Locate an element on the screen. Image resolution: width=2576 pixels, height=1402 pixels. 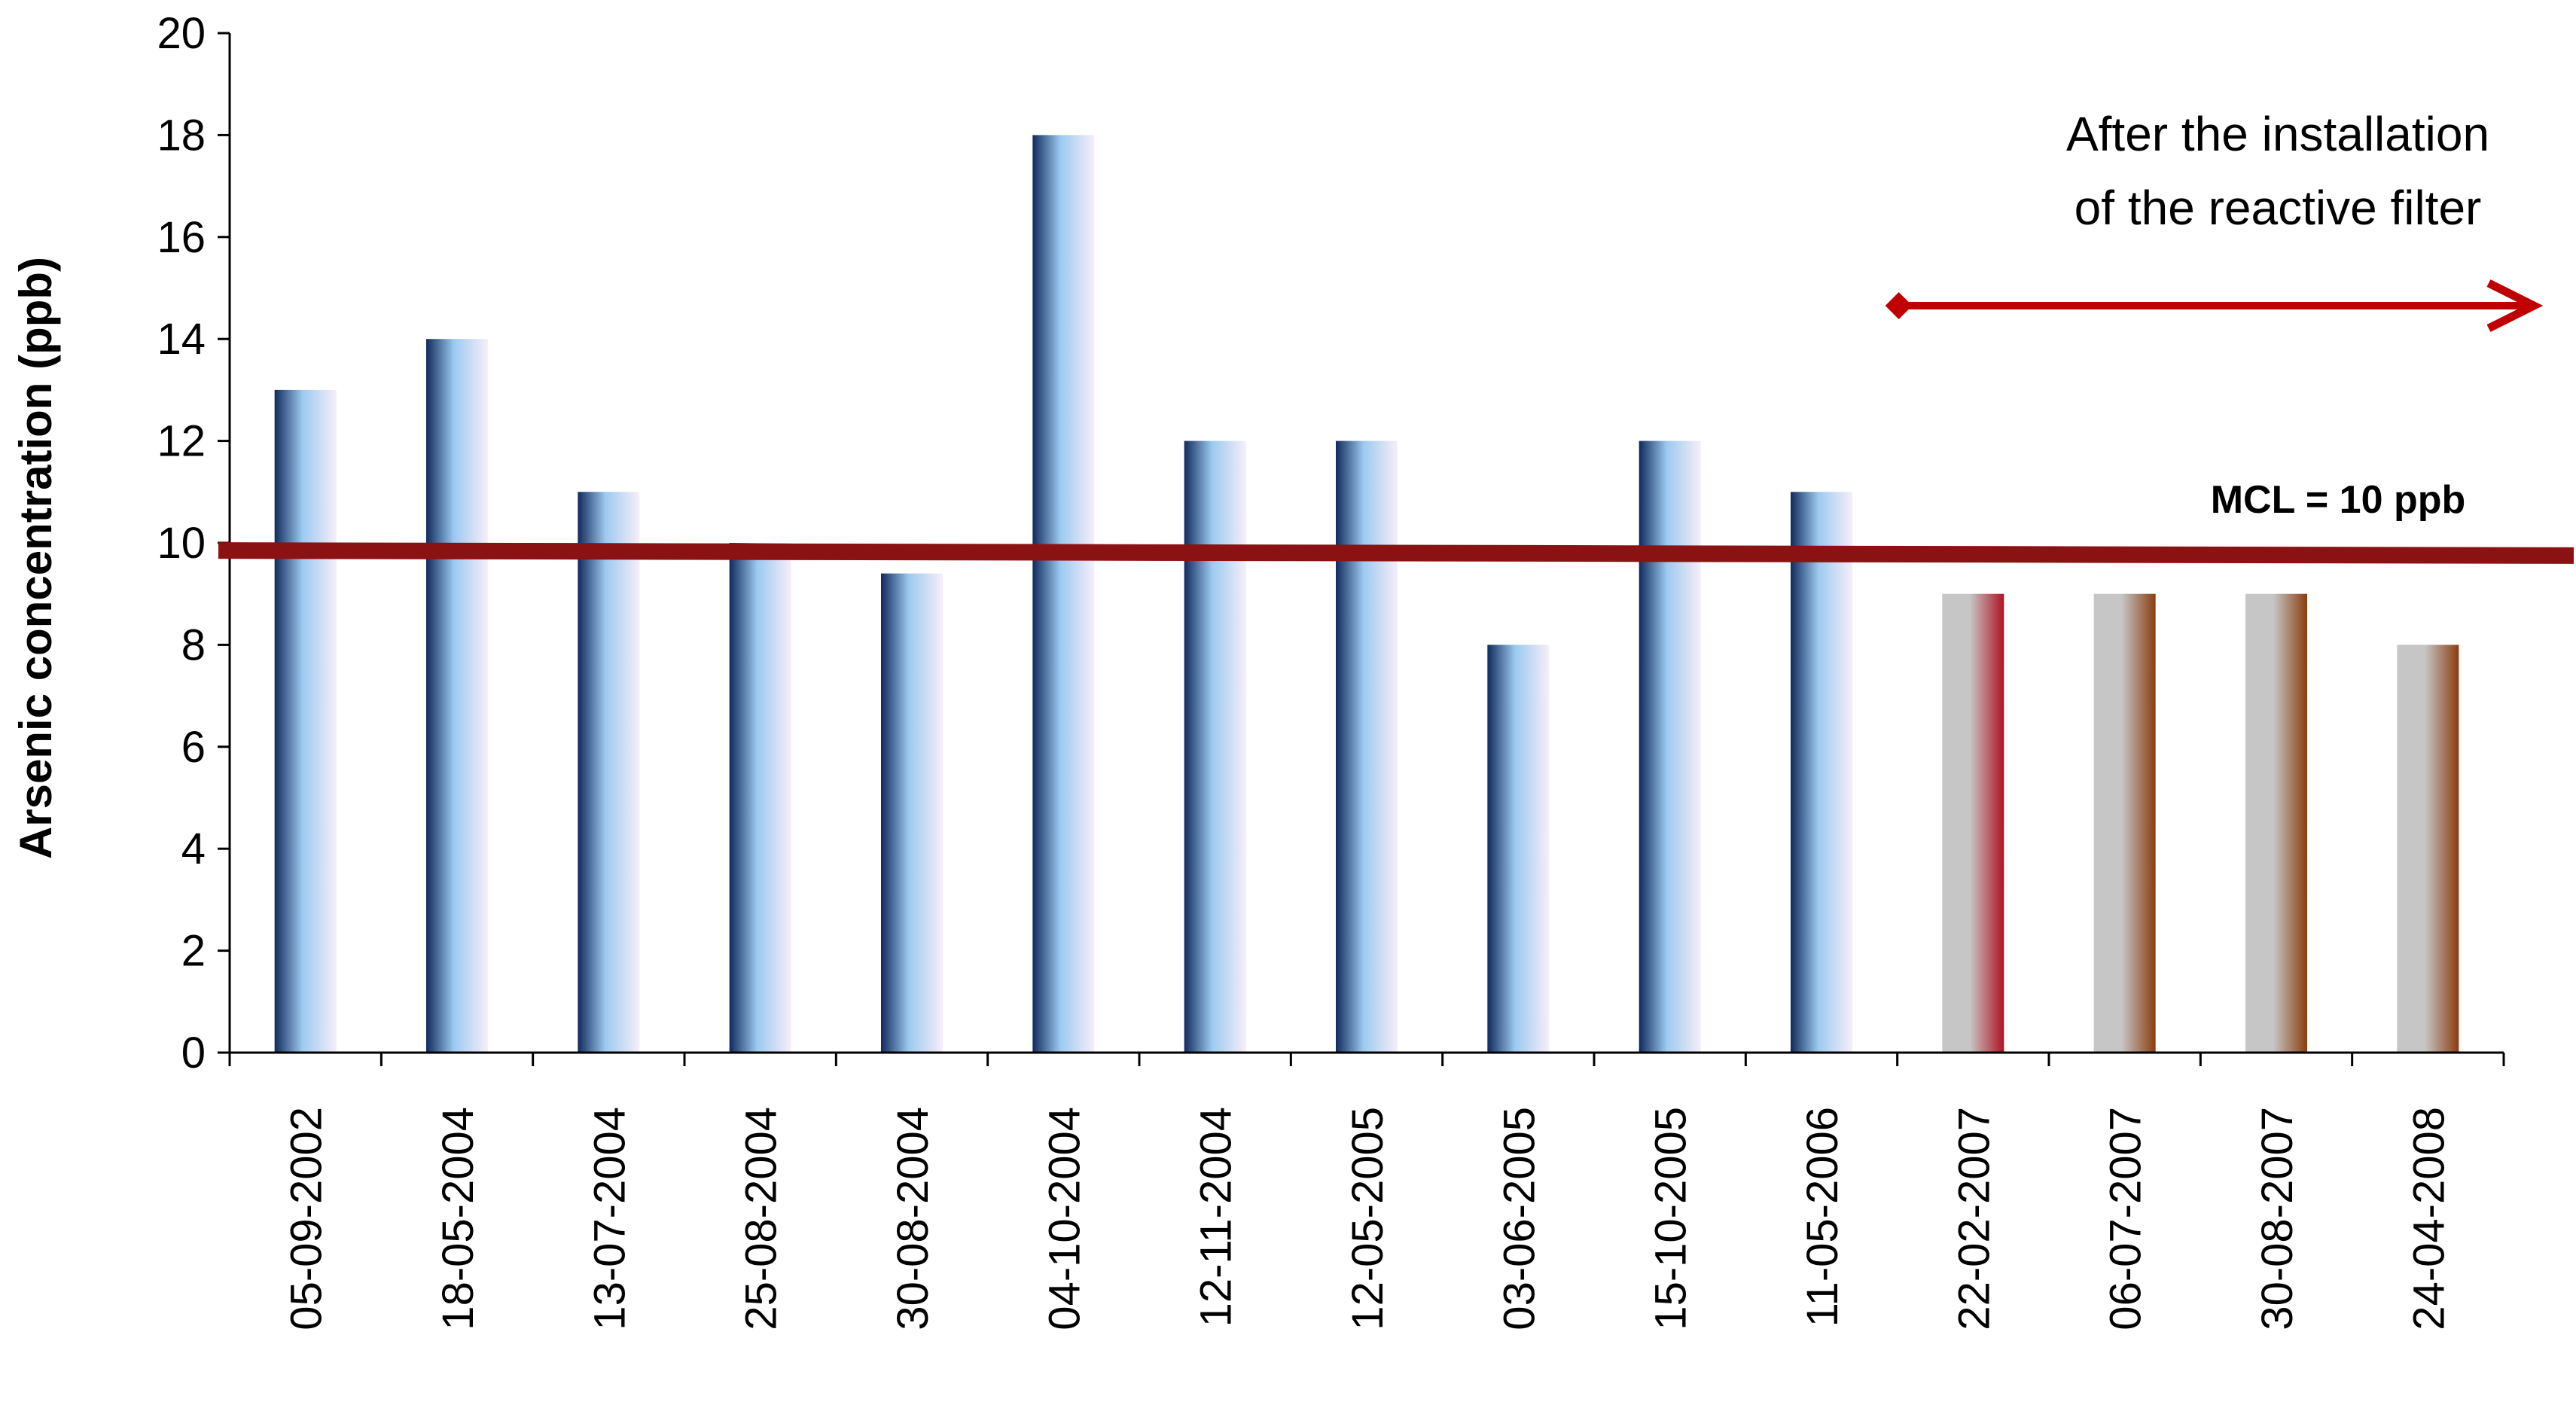
x-tick-label: 18-05-2004 is located at coordinates (458, 1218).